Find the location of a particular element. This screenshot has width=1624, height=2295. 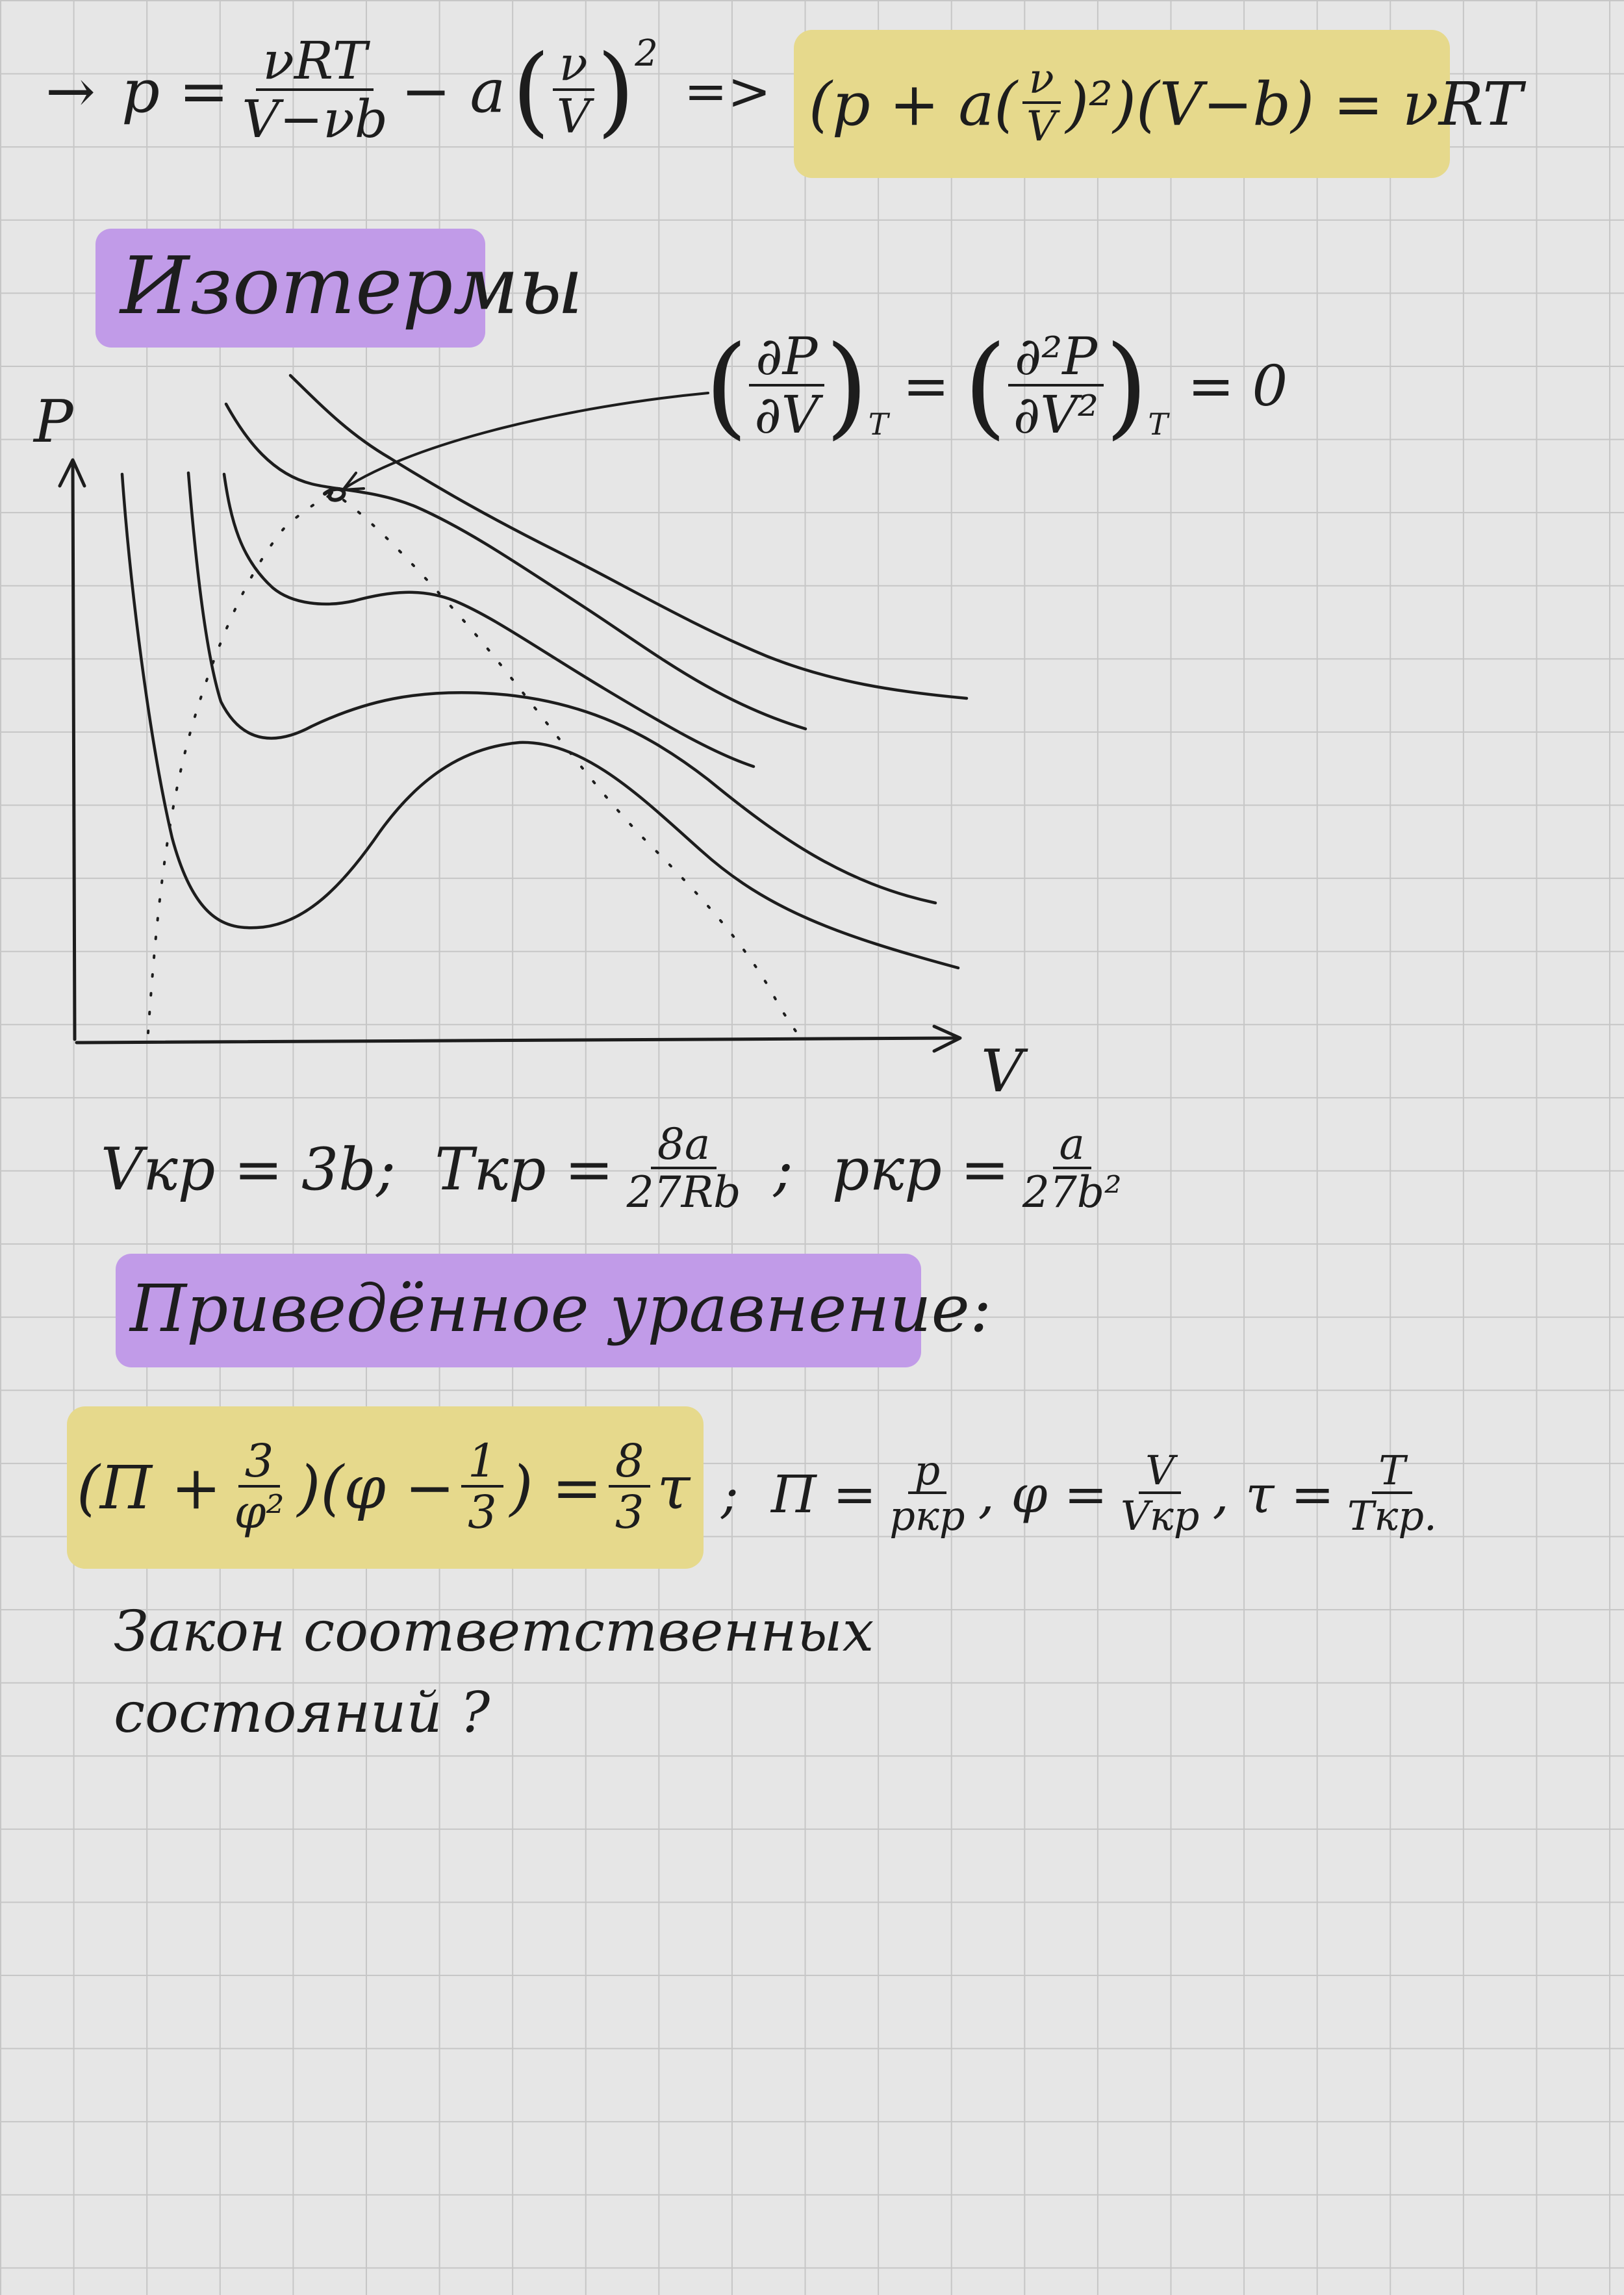

reduced-equation-highlight is located at coordinates (385, 1487).